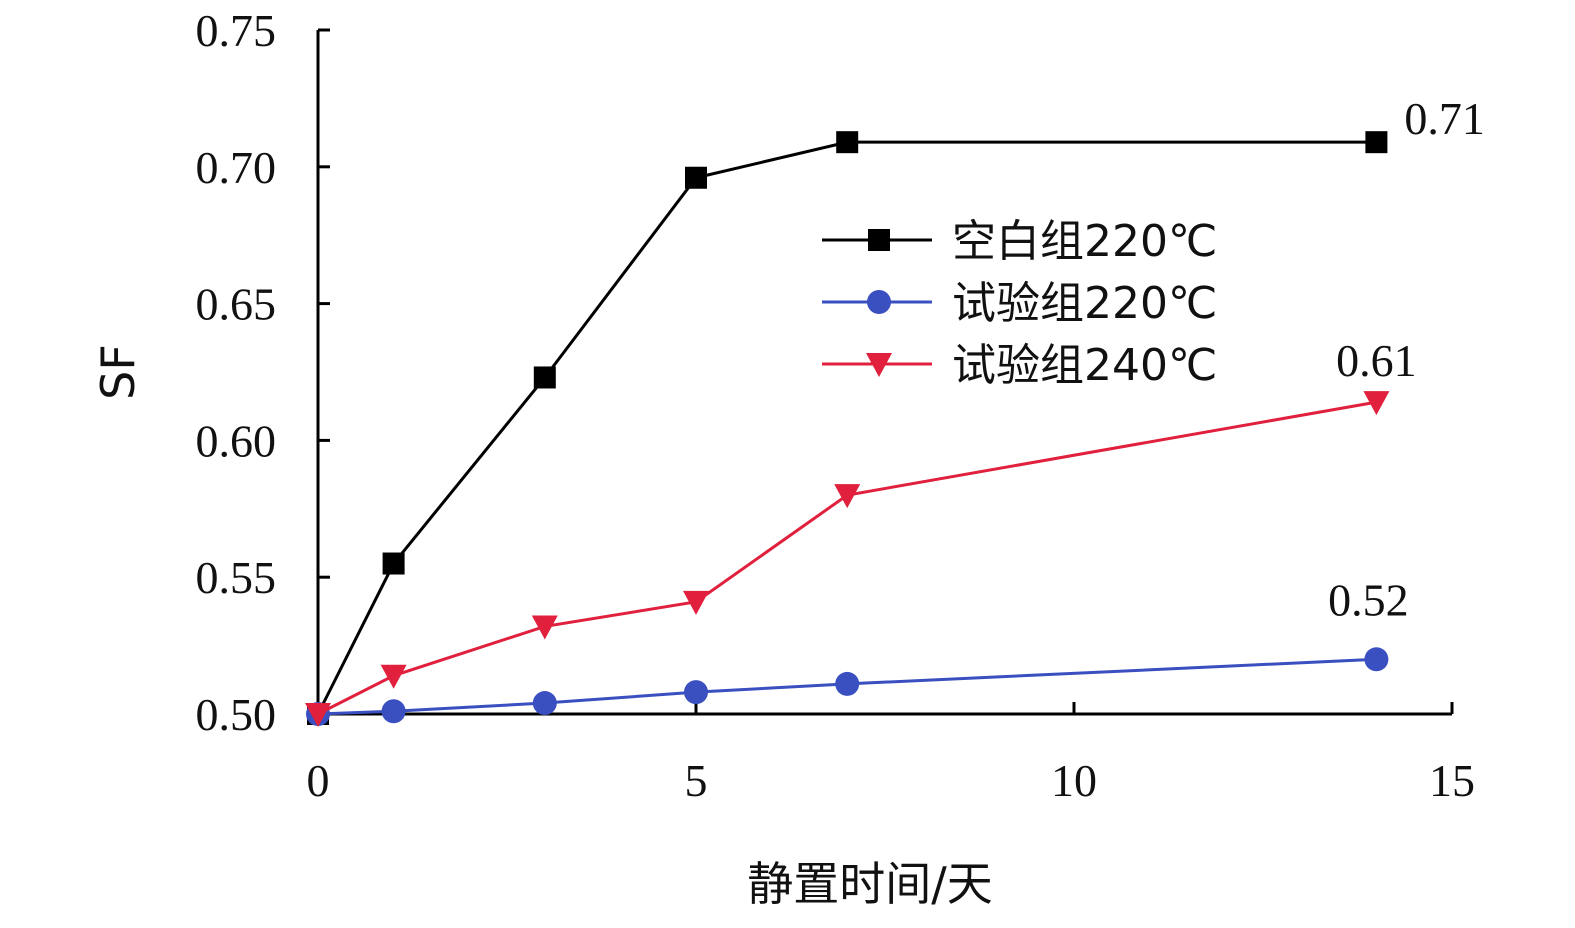  I want to click on y-tick-label: 0.70, so click(236, 167).